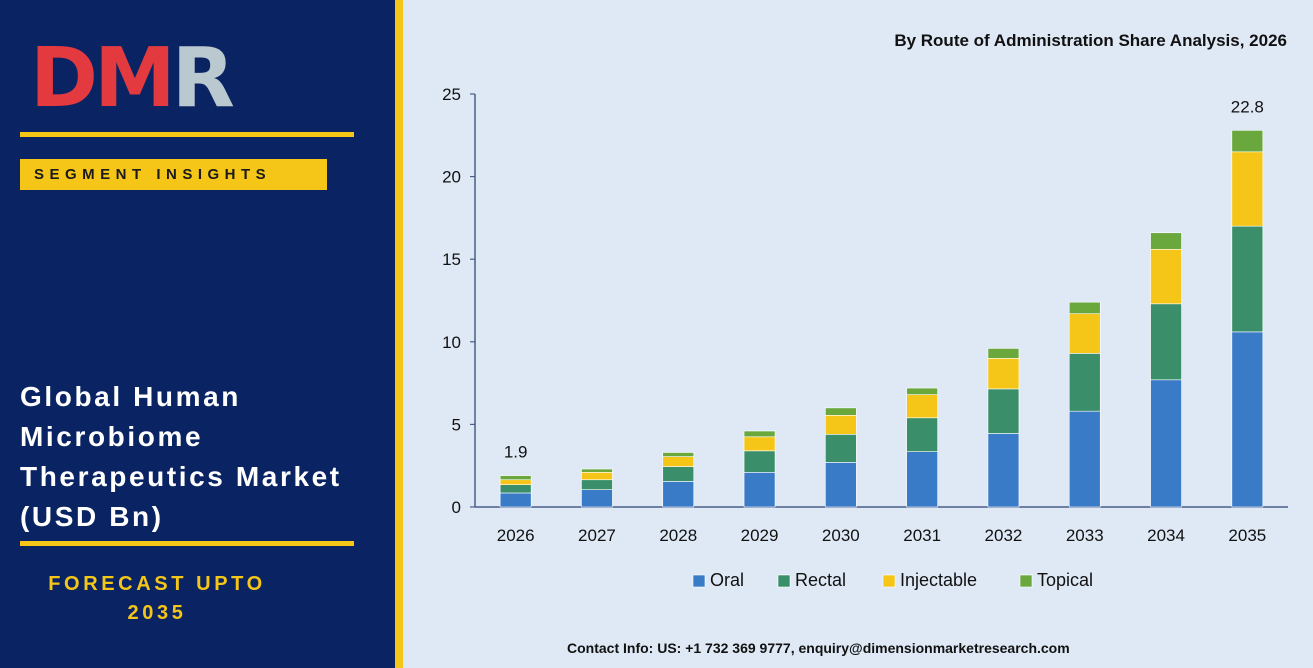 The image size is (1313, 668). Describe the element at coordinates (451, 342) in the screenshot. I see `y-tick-label: 10` at that location.